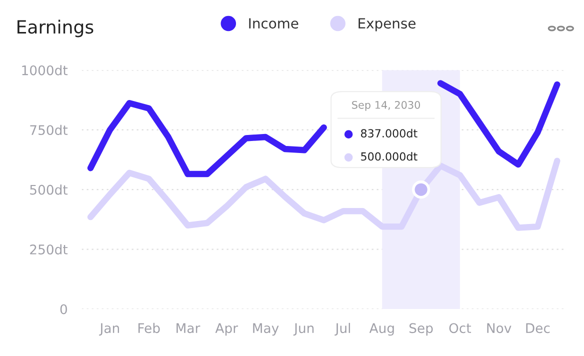 The width and height of the screenshot is (584, 356). Describe the element at coordinates (538, 328) in the screenshot. I see `x-tick-label: Dec` at that location.